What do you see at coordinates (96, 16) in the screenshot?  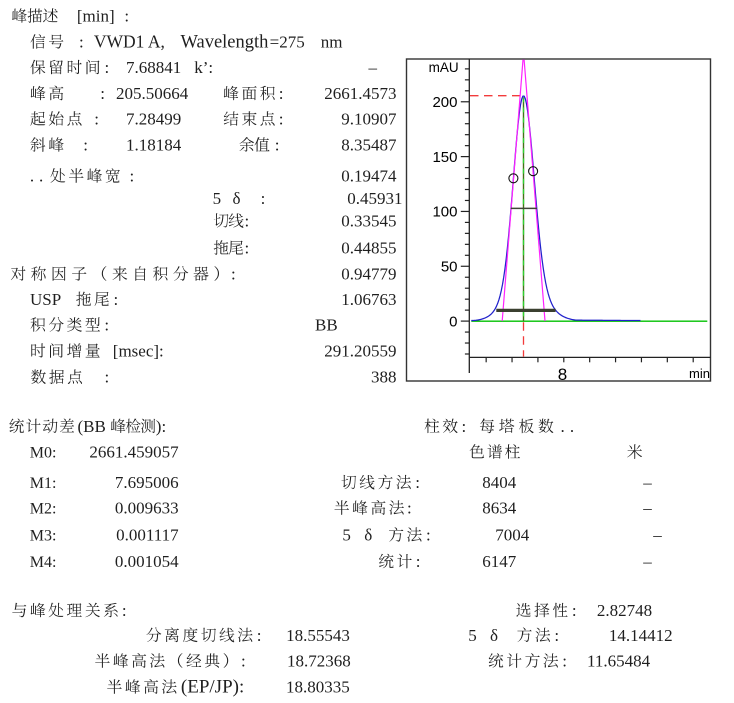 I see `svg-text: [min]` at bounding box center [96, 16].